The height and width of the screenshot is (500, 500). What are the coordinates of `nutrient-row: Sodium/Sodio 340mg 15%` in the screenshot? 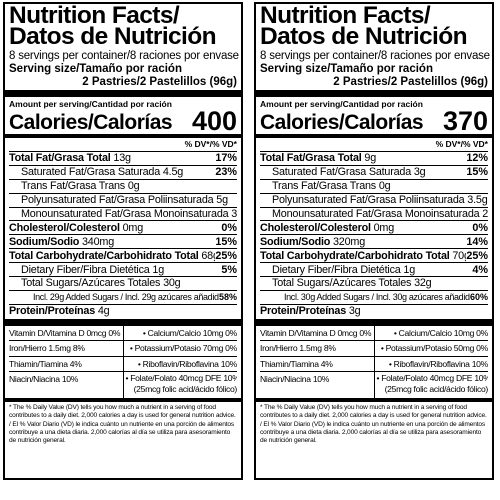 It's located at (123, 241).